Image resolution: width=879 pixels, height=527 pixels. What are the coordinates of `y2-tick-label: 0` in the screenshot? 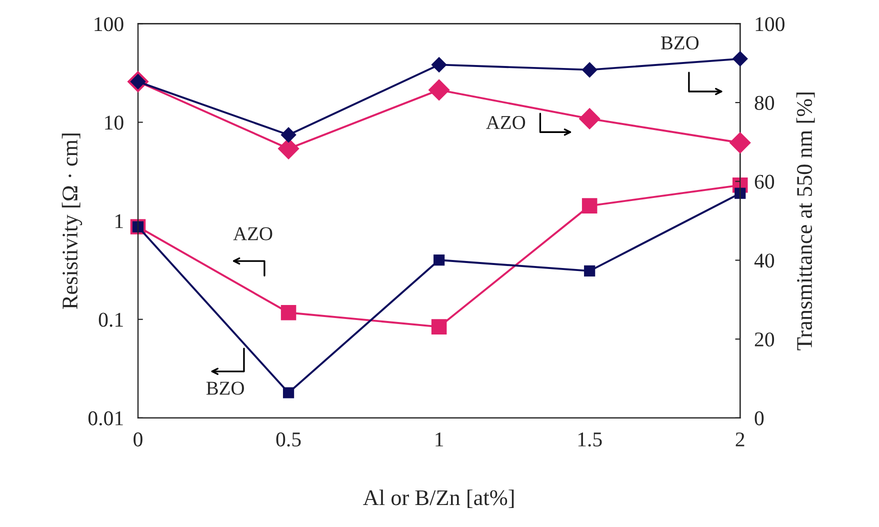 It's located at (759, 418).